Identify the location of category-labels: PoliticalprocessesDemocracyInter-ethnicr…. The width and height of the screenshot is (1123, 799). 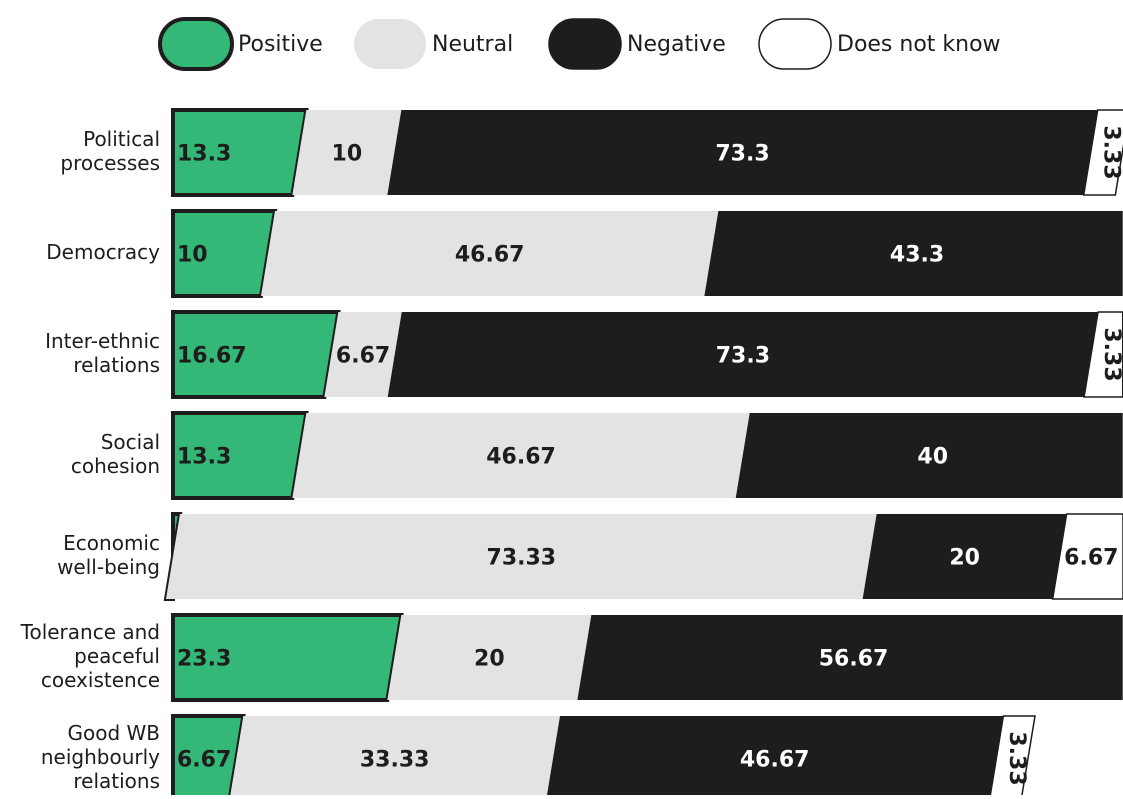
(90, 460).